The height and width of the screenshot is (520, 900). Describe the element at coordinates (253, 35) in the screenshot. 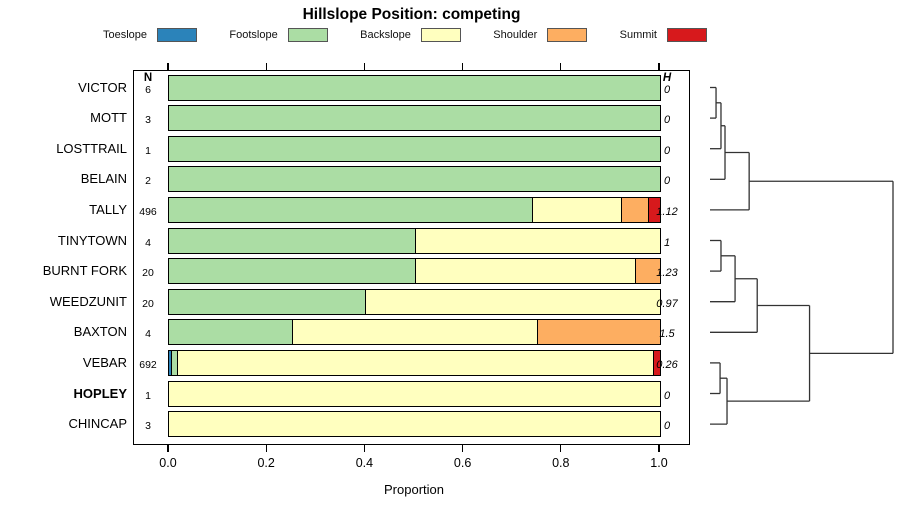

I see `legend-label: Footslope` at that location.